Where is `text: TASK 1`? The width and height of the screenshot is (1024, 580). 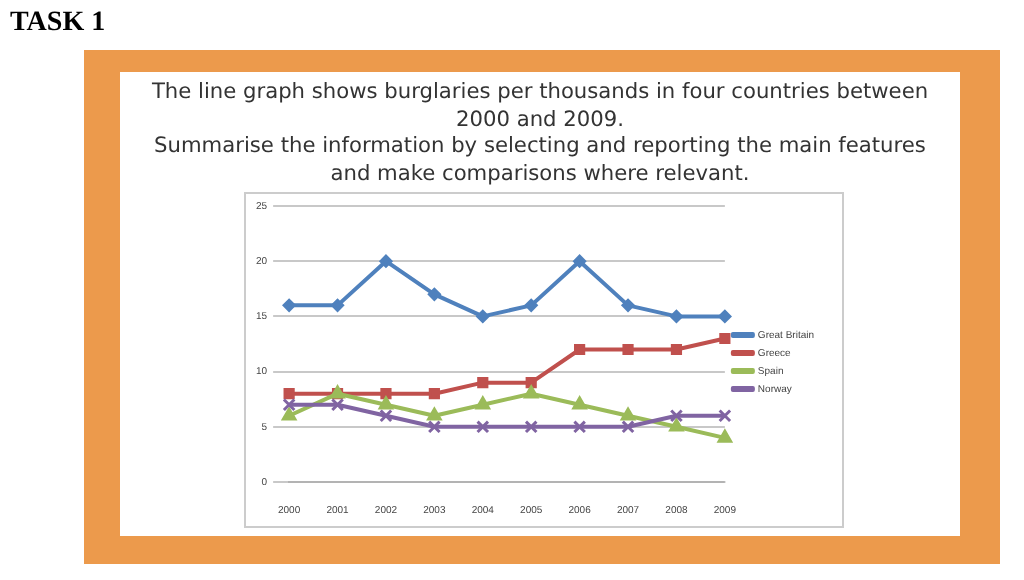
text: TASK 1 is located at coordinates (58, 24).